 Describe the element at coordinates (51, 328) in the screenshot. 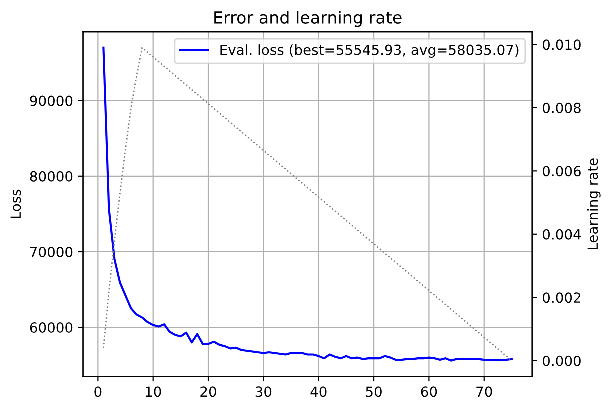

I see `y-tick-label: 60000` at that location.